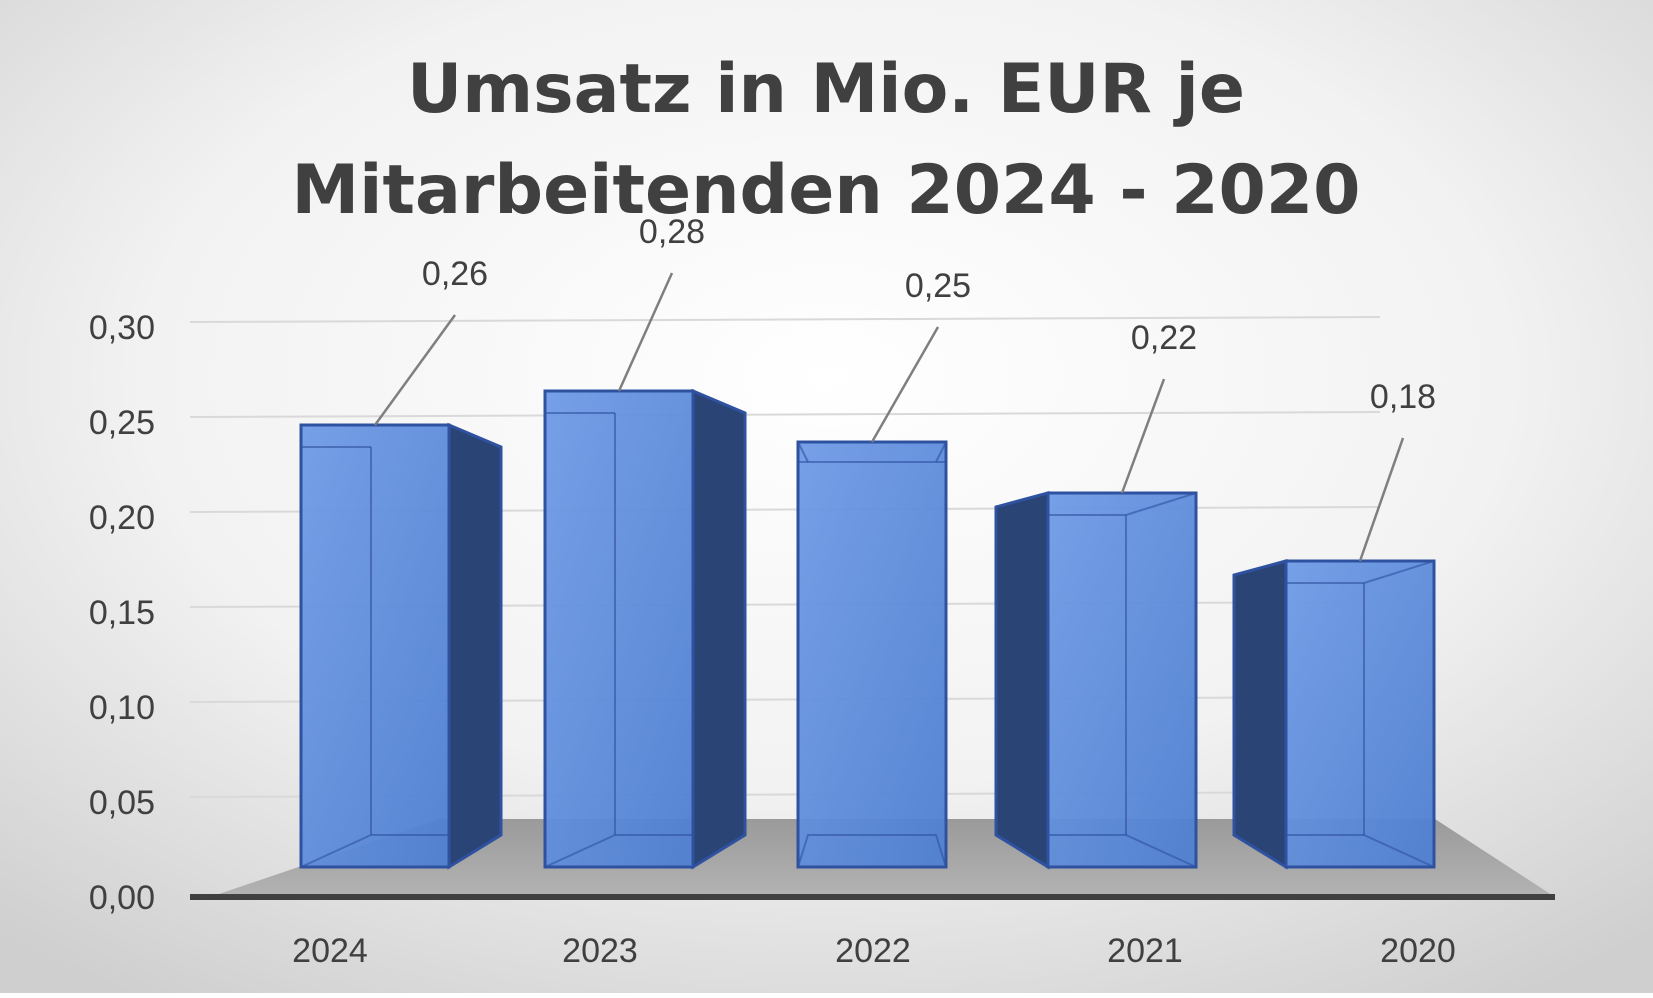 The image size is (1653, 998). I want to click on chart-title-line-2: Mitarbeitenden 2024 - 2020, so click(825, 190).